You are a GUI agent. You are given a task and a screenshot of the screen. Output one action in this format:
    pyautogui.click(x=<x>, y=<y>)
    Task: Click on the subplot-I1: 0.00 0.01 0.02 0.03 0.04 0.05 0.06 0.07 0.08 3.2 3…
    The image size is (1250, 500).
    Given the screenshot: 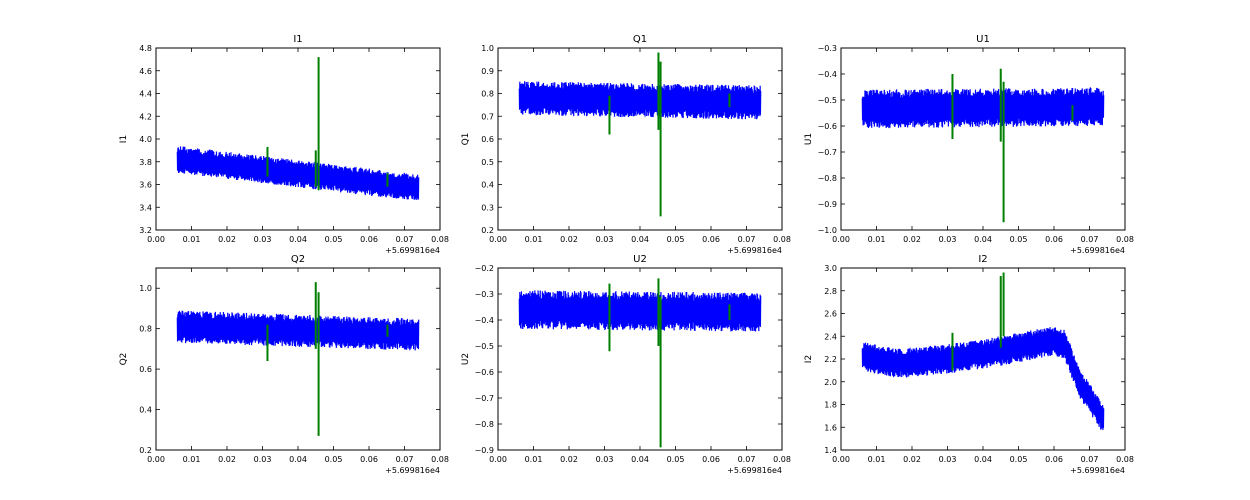 What is the action you would take?
    pyautogui.click(x=284, y=144)
    